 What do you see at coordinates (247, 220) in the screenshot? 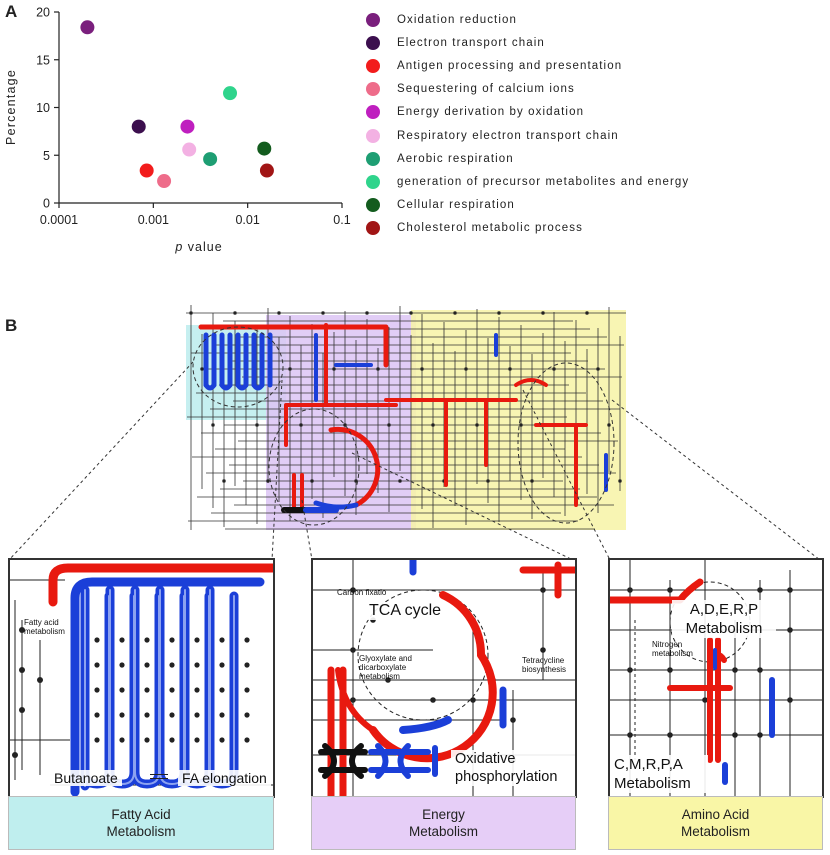
I see `x-tick-label: 0.01` at bounding box center [247, 220].